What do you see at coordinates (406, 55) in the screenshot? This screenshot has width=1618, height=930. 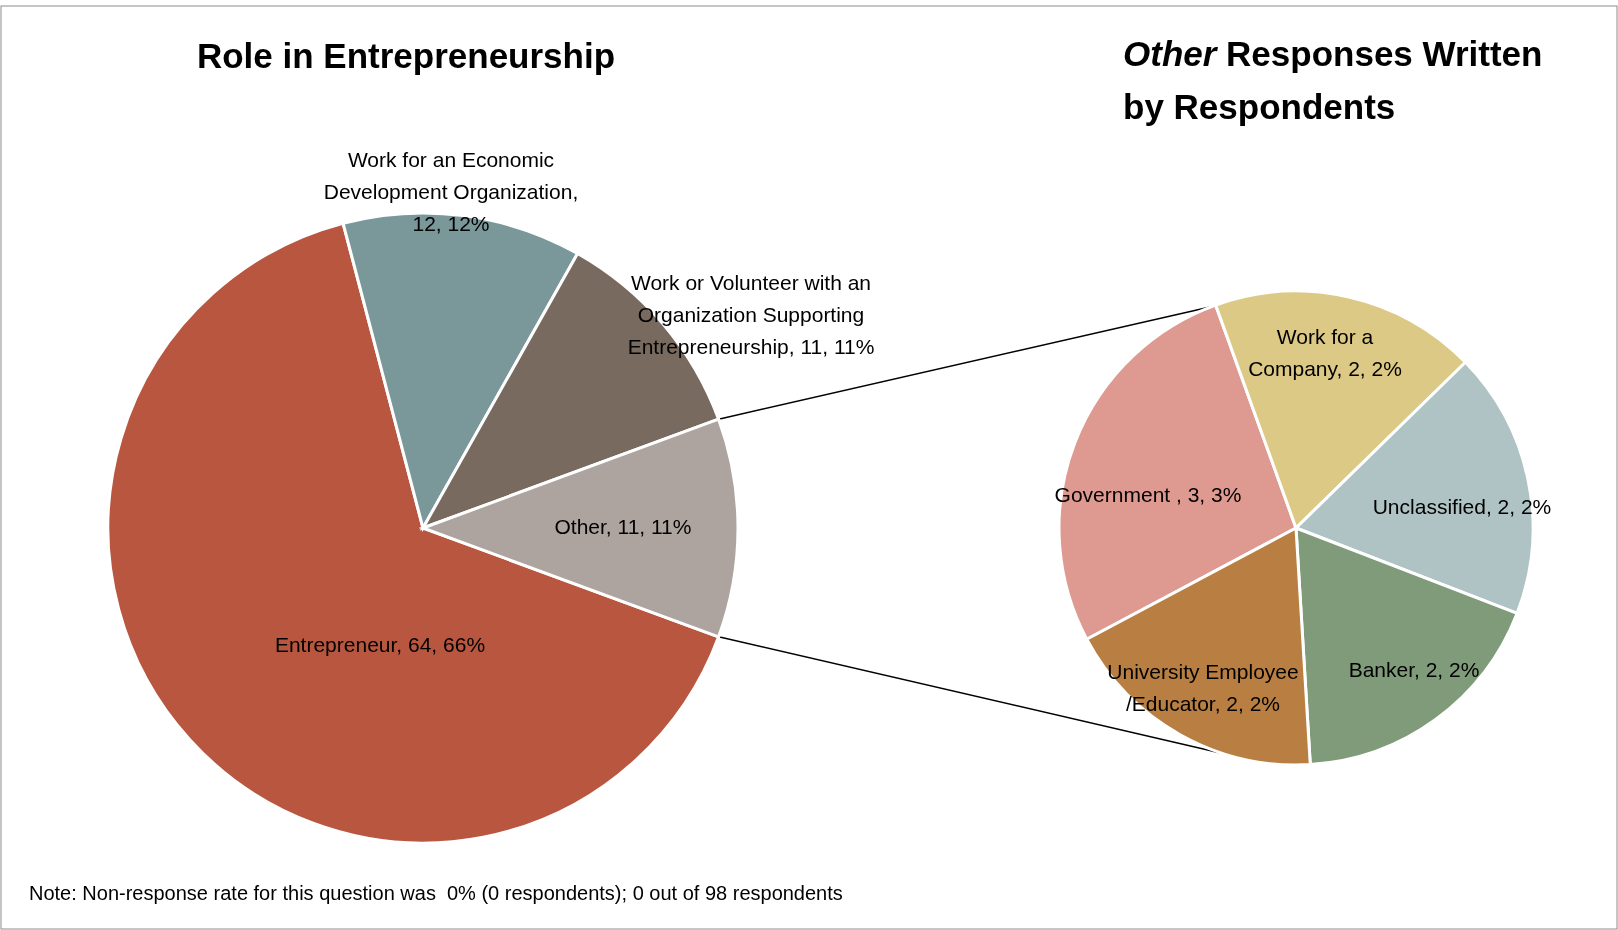 I see `chart-title: Role in Entrepreneurship` at bounding box center [406, 55].